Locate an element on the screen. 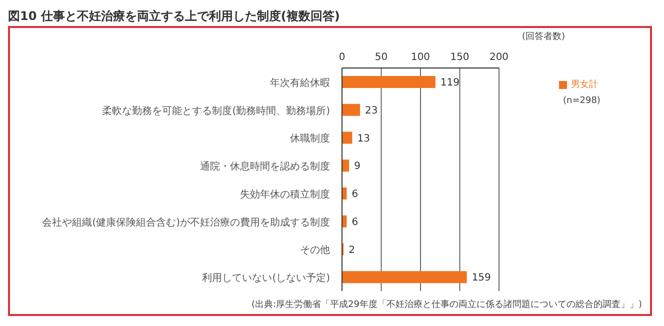 The height and width of the screenshot is (326, 664). y-tick-label: 利用していない(しない予定) is located at coordinates (266, 278).